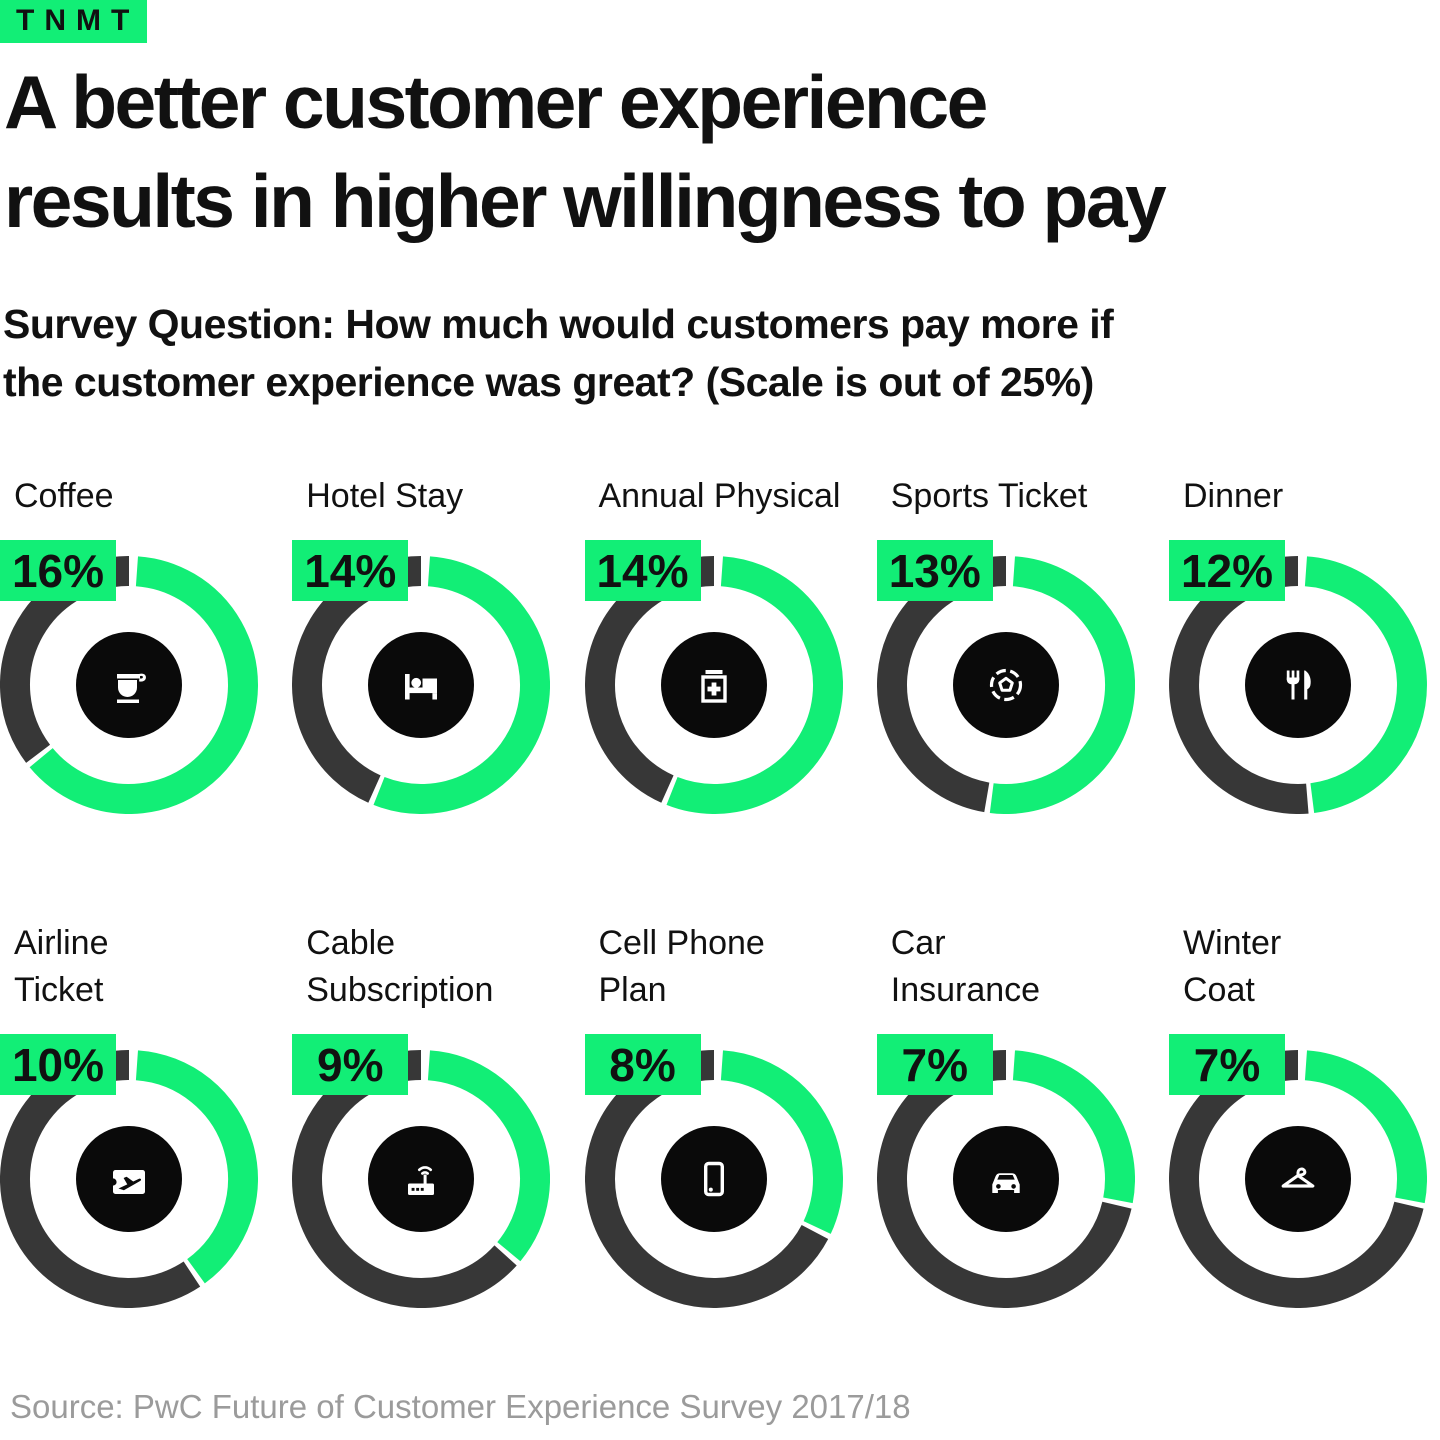 Image resolution: width=1440 pixels, height=1440 pixels. What do you see at coordinates (58, 1064) in the screenshot?
I see `value-badge: 10%` at bounding box center [58, 1064].